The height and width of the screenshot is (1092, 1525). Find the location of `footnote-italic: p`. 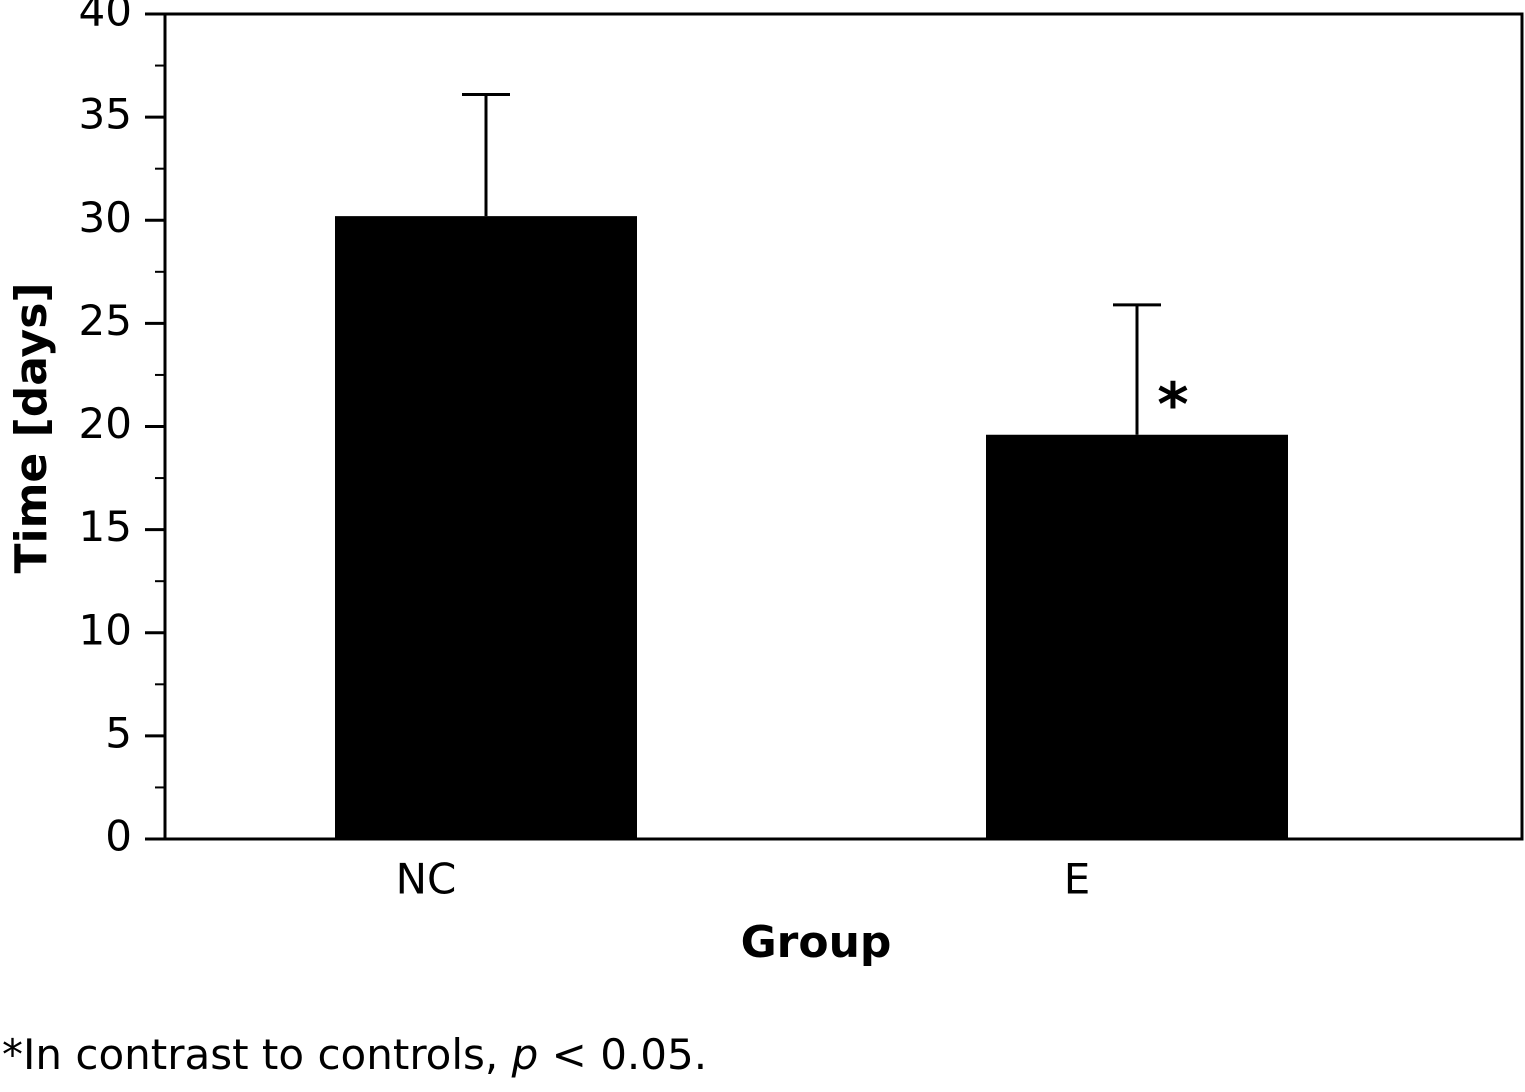

footnote-italic: p is located at coordinates (525, 1054).